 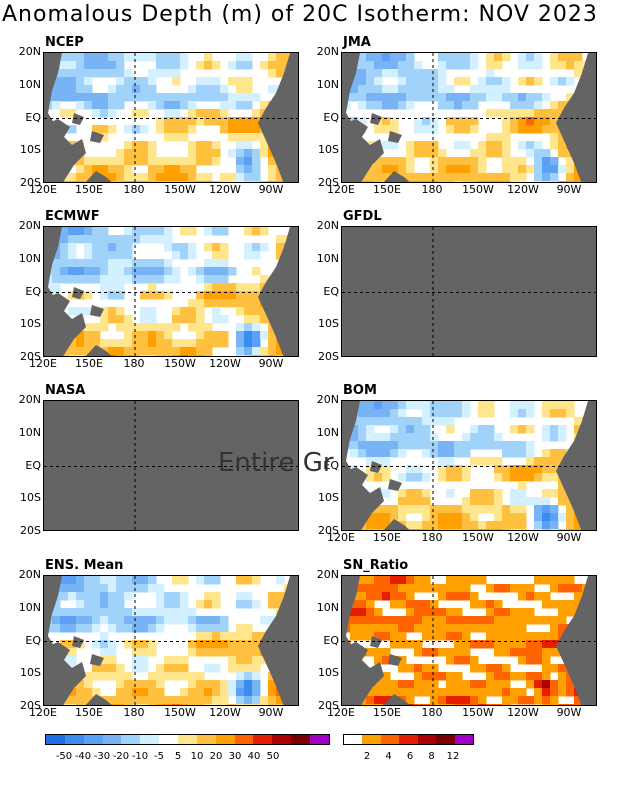 What do you see at coordinates (64, 42) in the screenshot?
I see `panel-label: NCEP` at bounding box center [64, 42].